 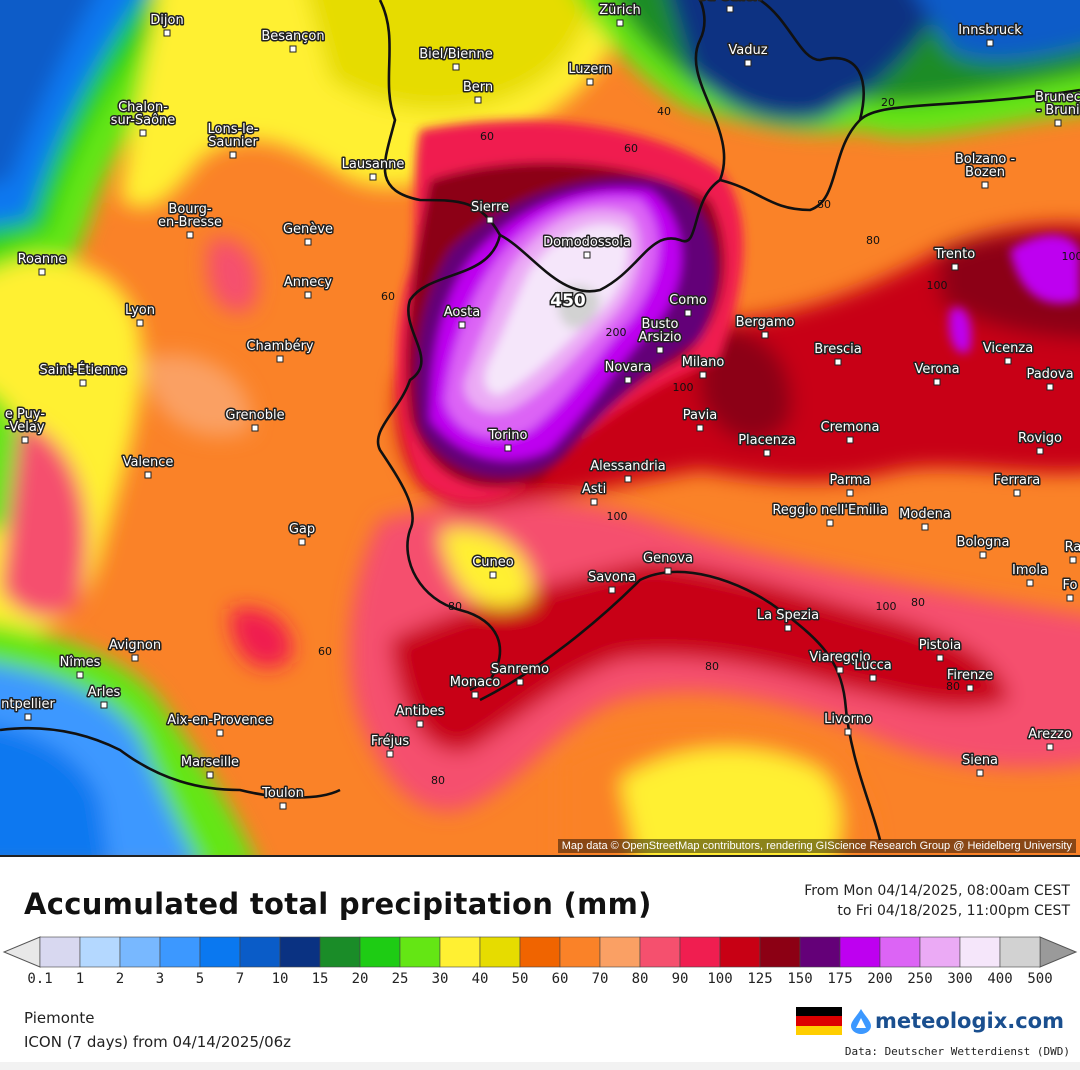 I want to click on scale-tick-label: 175, so click(x=839, y=979).